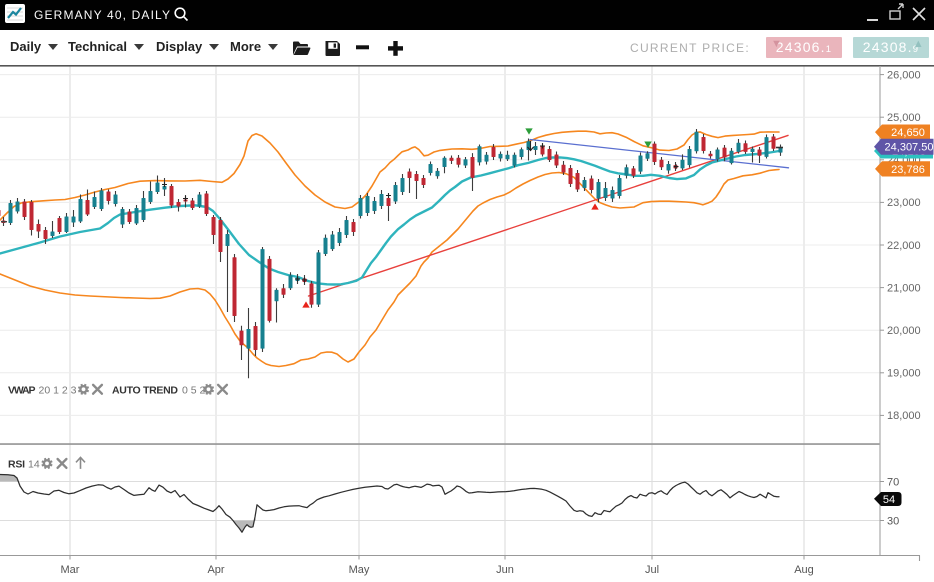 The image size is (934, 582). Describe the element at coordinates (34, 464) in the screenshot. I see `svg-text: 14` at that location.